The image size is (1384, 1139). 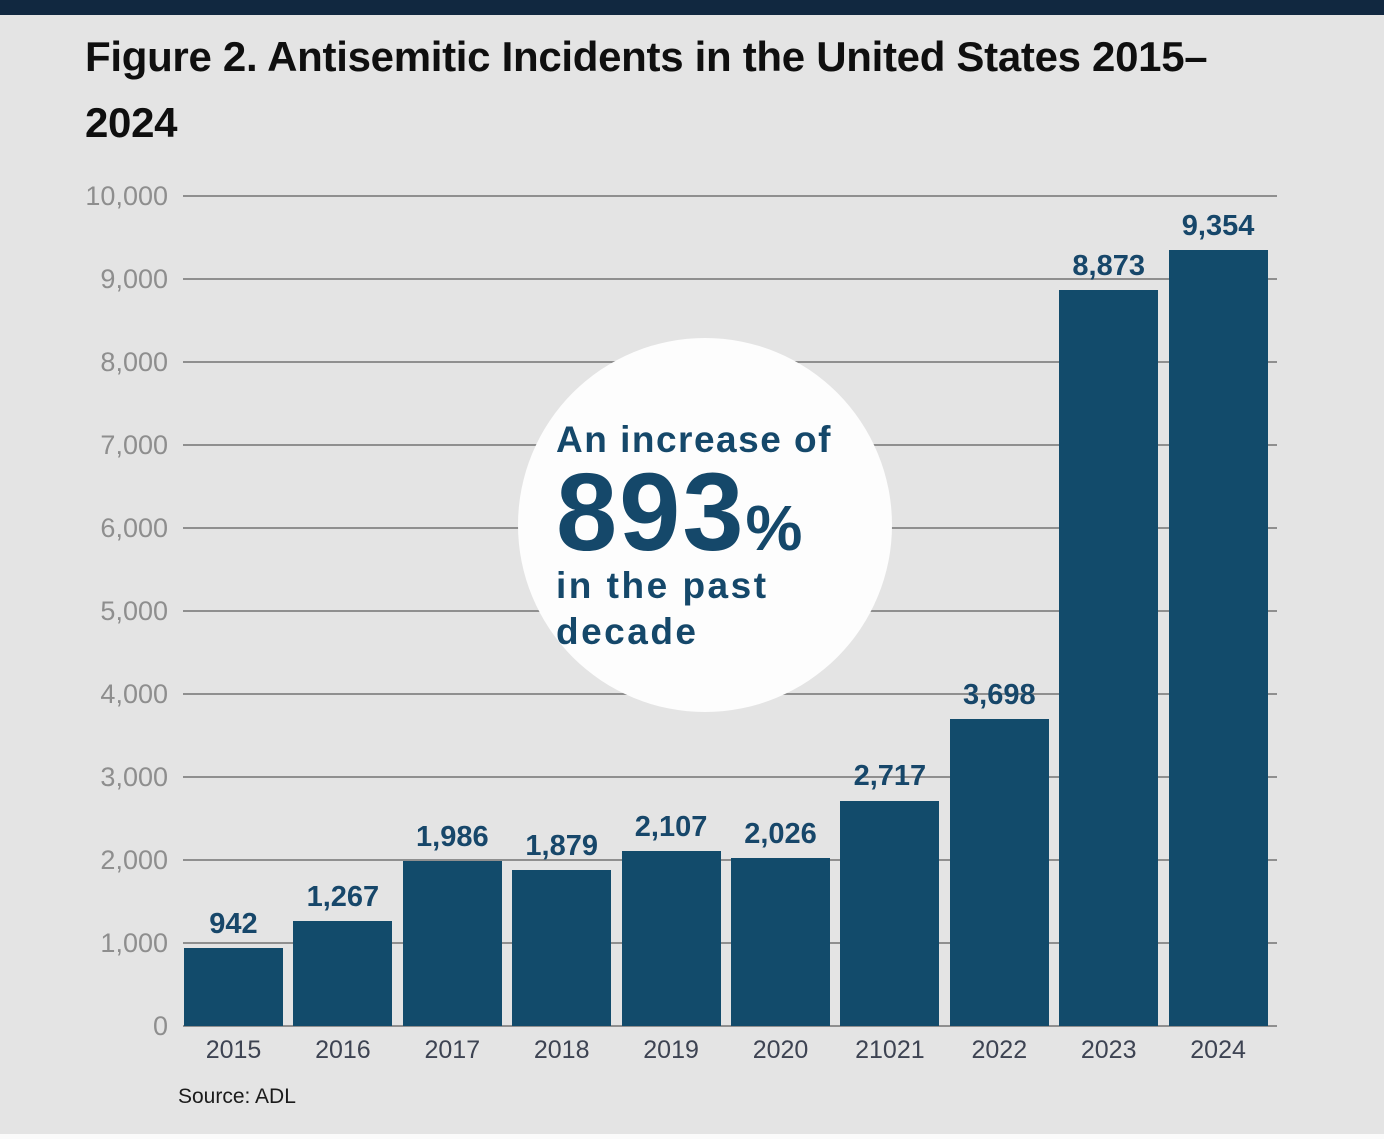 I want to click on bar-value-label: 2,107, so click(x=671, y=827).